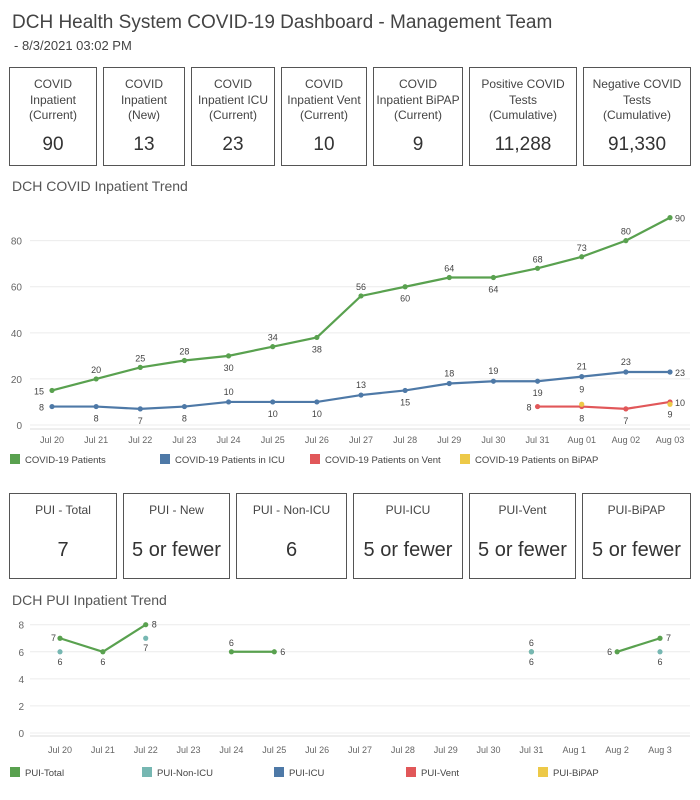 The width and height of the screenshot is (700, 800). I want to click on data-label: 25, so click(140, 358).